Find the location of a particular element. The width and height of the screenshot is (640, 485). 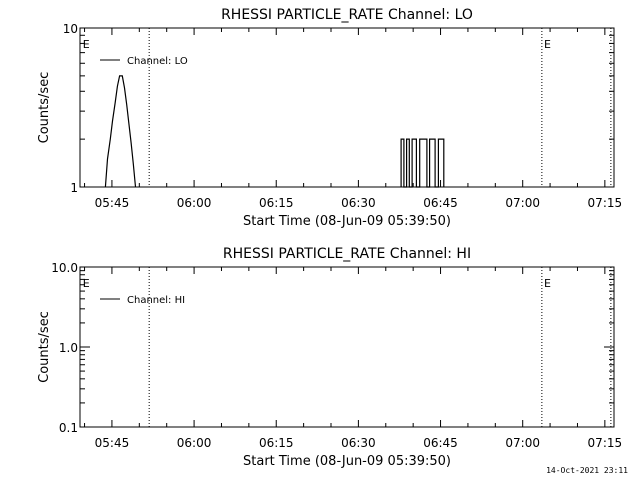

lo-legend-label: Channel: LO is located at coordinates (157, 61).